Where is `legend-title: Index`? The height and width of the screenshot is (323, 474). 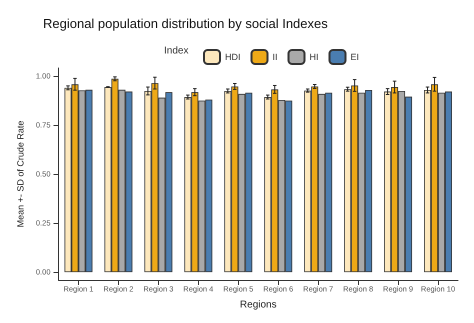
legend-title: Index is located at coordinates (176, 51).